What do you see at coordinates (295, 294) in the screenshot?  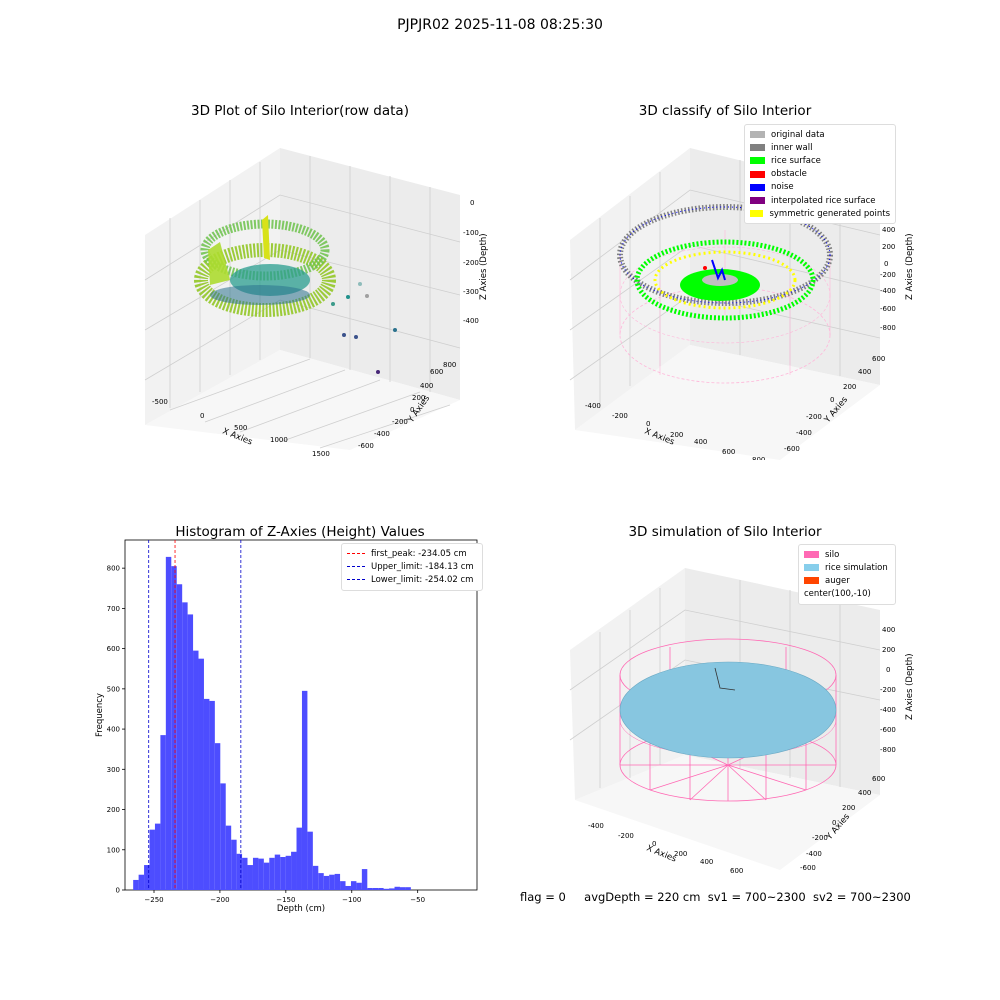 I see `panel1-points` at bounding box center [295, 294].